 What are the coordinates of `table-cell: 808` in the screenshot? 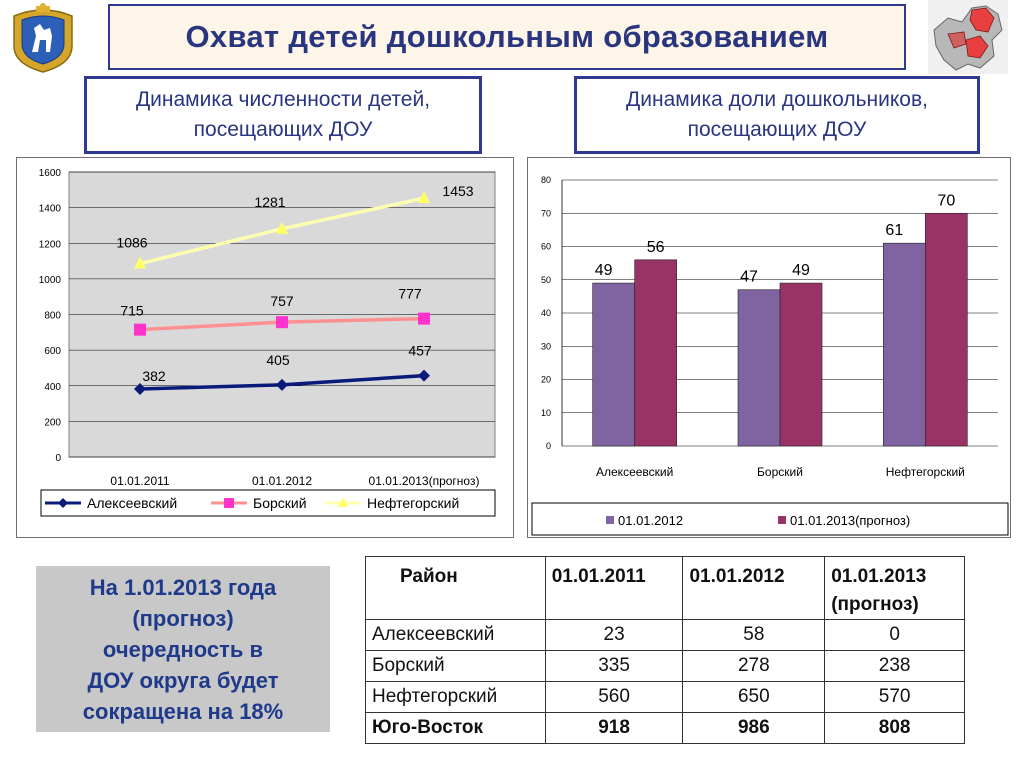 It's located at (894, 728).